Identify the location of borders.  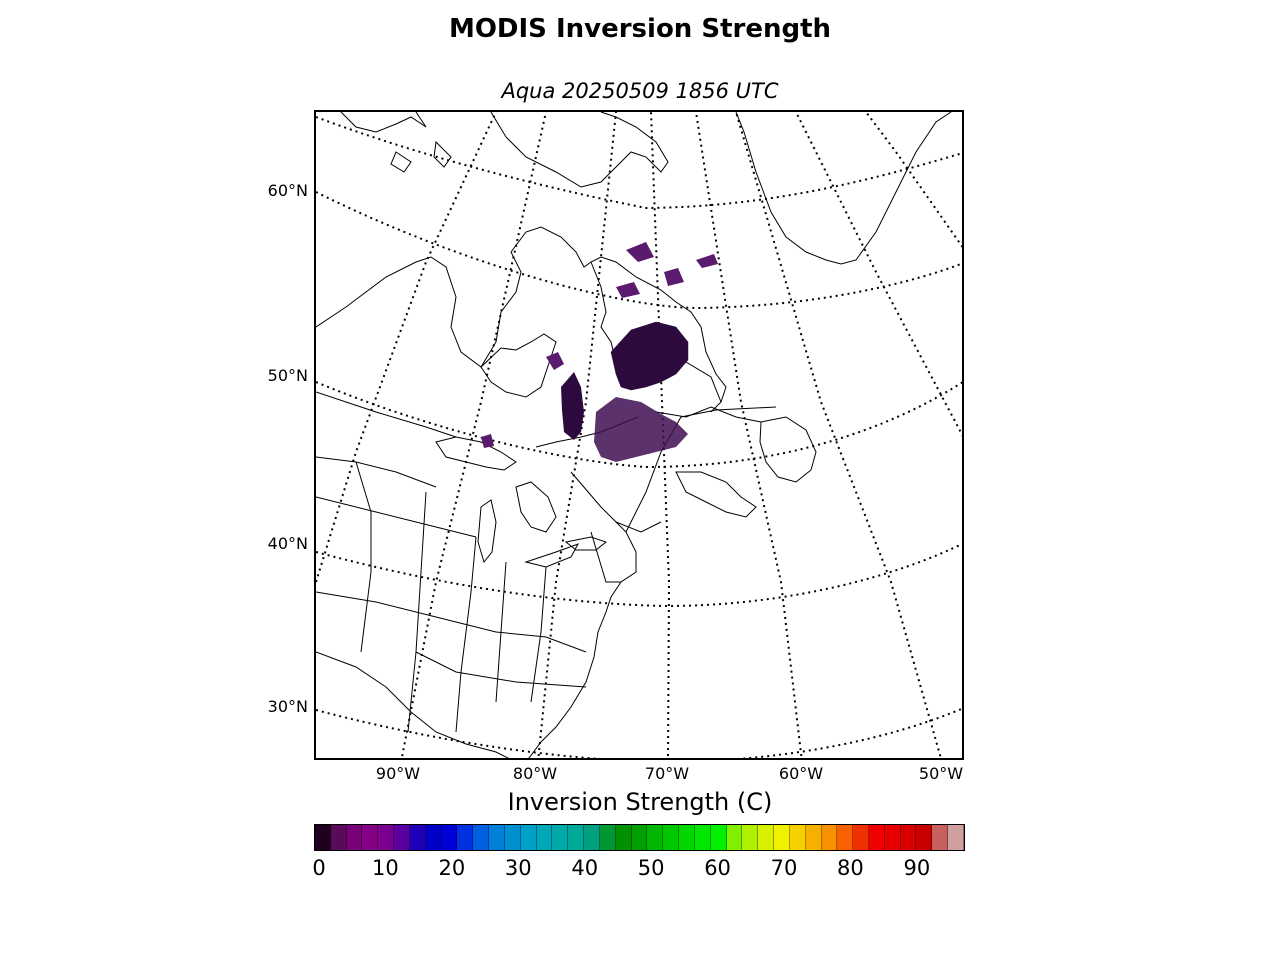
(546, 562).